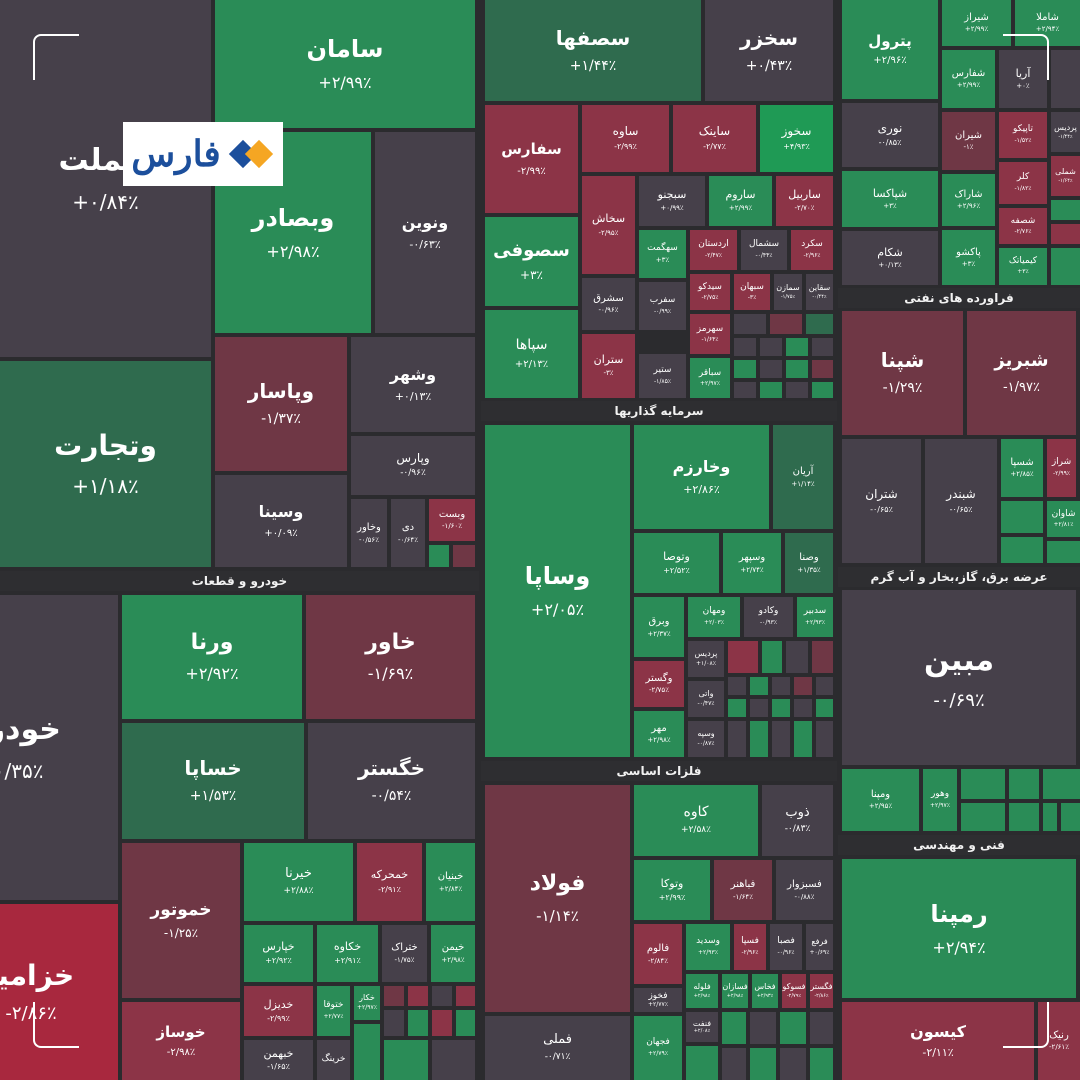 Image resolution: width=1080 pixels, height=1080 pixels. I want to click on tile-pardis-ph: پردیس -۱/۴۴٪, so click(1065, 132).